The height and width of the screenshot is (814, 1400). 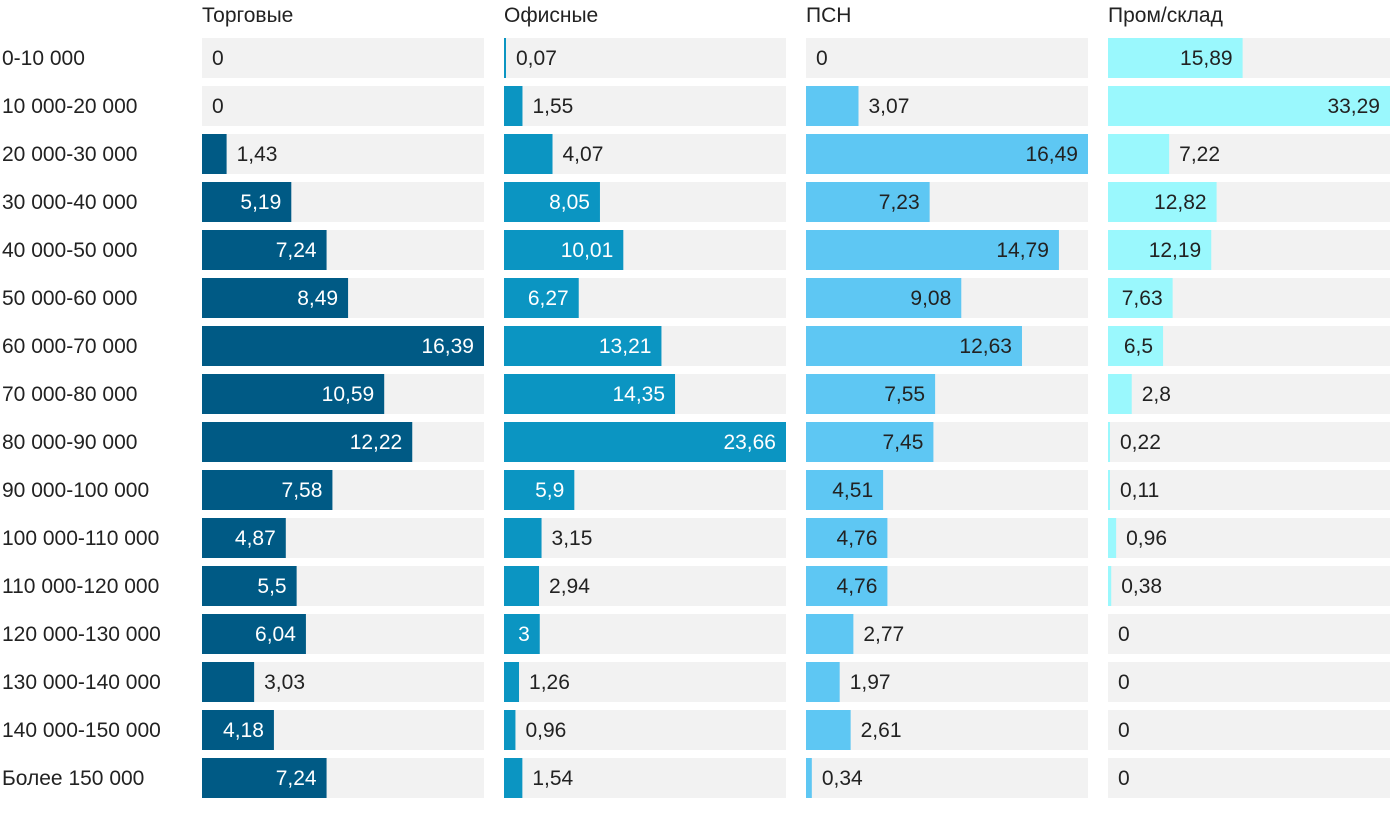 I want to click on category-label: 130 000-140 000, so click(x=81, y=682).